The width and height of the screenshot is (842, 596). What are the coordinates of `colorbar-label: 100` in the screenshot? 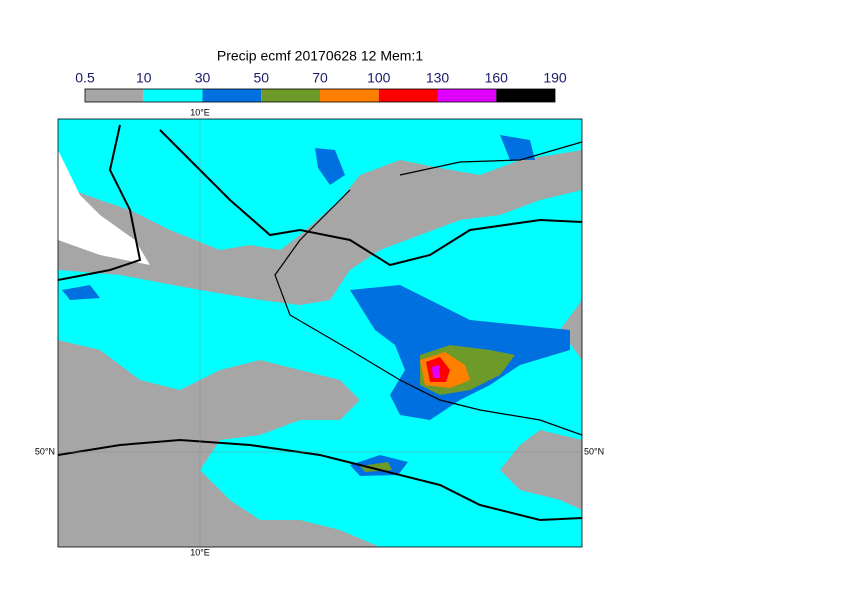 It's located at (379, 78).